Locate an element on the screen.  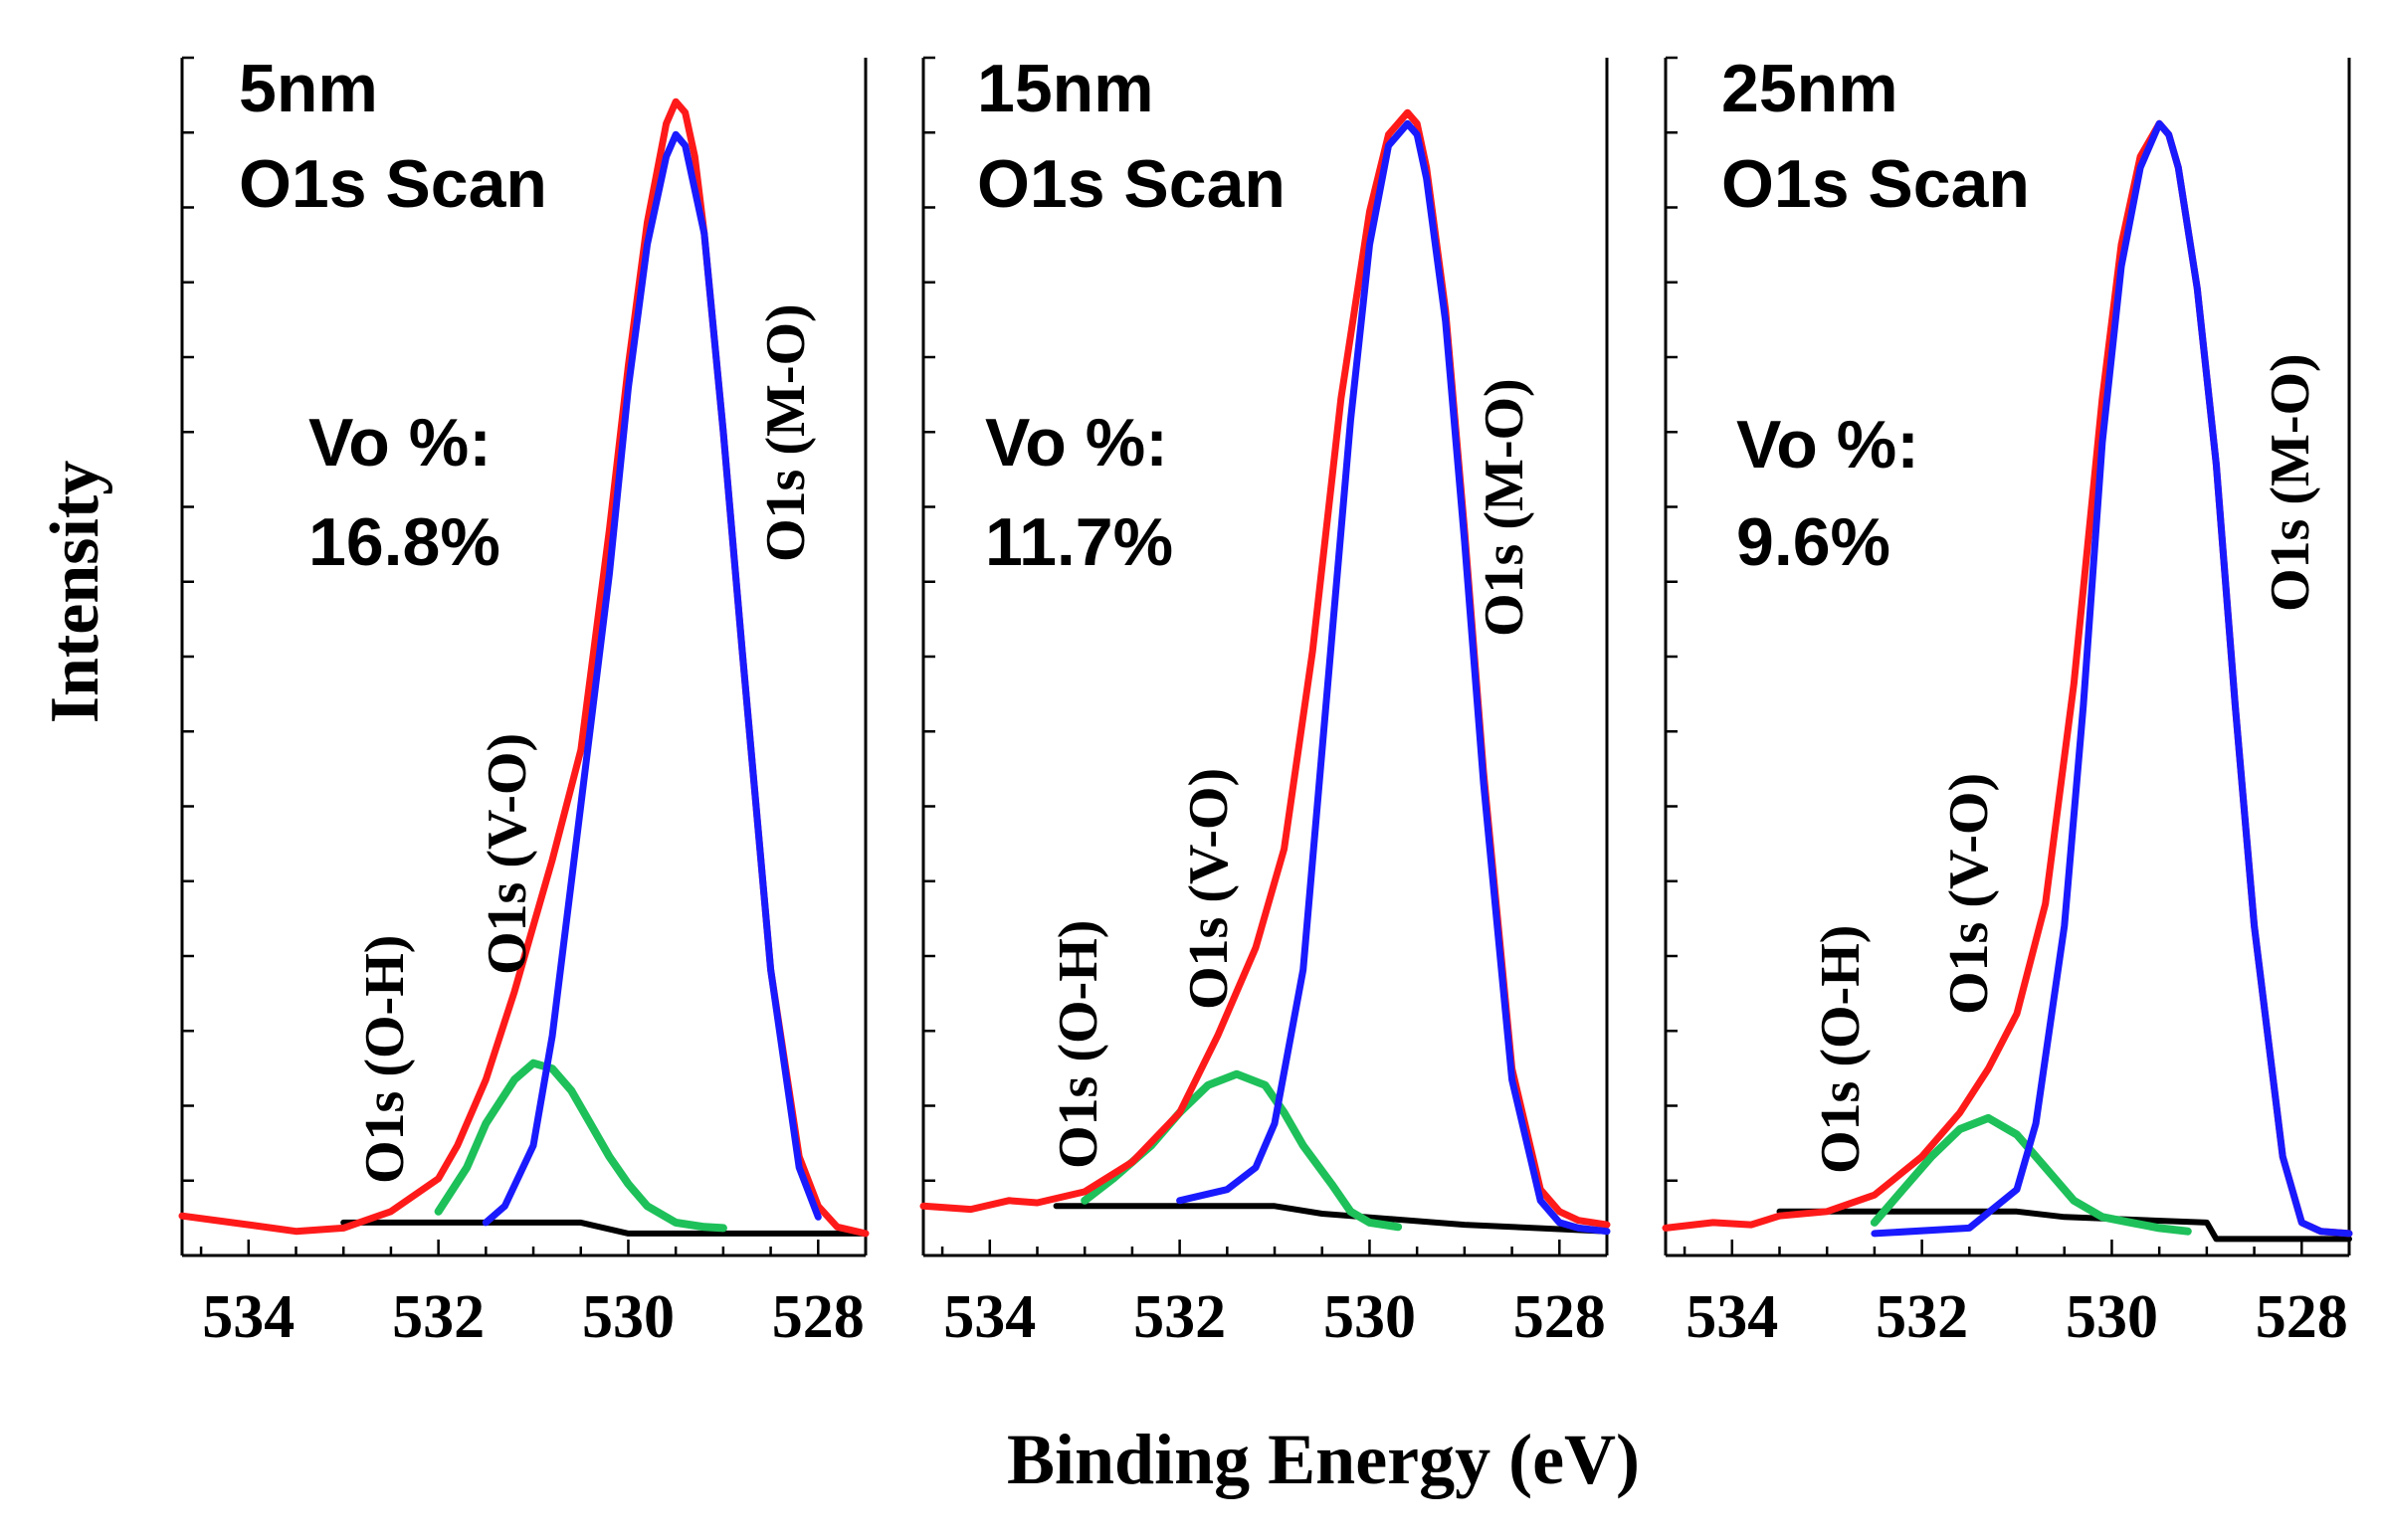
series-v-o is located at coordinates (580, 1146).